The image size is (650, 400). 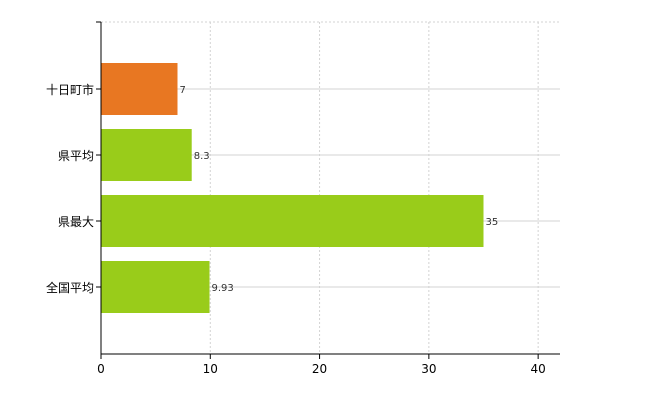 I want to click on y-tick-label: 全国平均, so click(x=70, y=287).